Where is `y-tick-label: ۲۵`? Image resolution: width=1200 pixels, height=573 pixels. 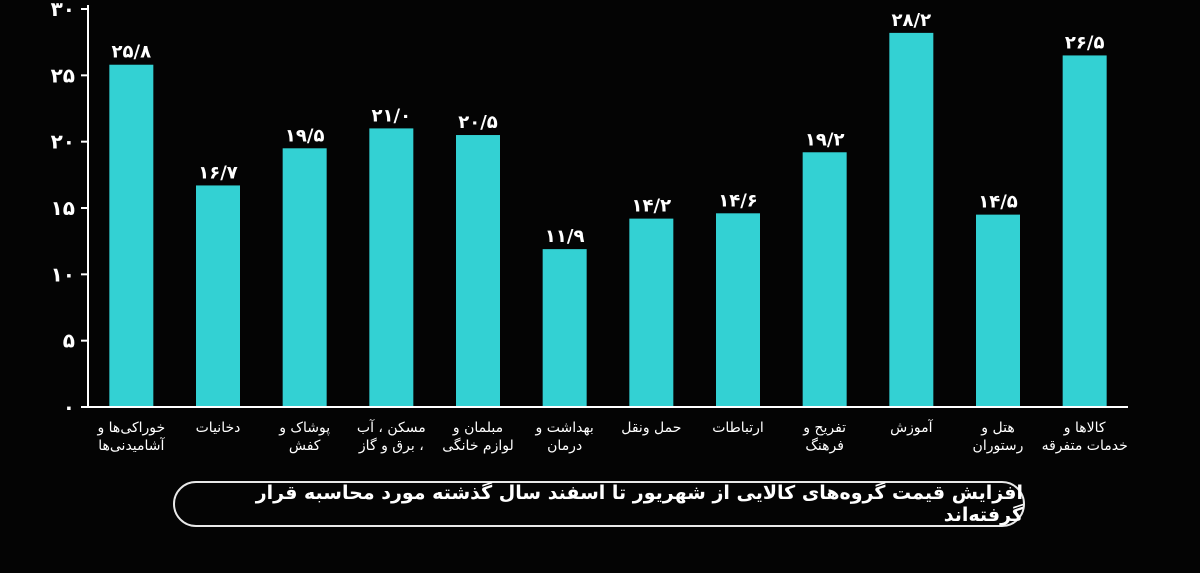 y-tick-label: ۲۵ is located at coordinates (63, 75).